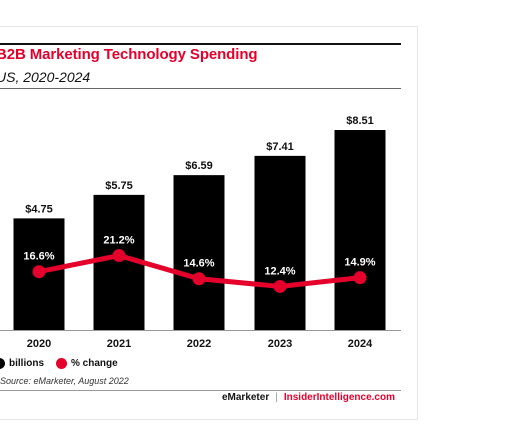 Image resolution: width=530 pixels, height=442 pixels. I want to click on bar-label-2021: $5.75, so click(119, 186).